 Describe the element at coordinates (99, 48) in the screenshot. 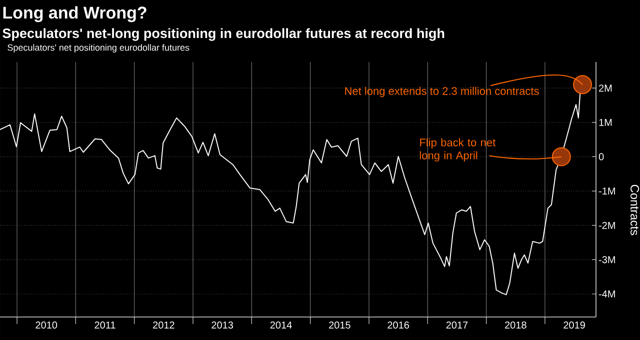

I see `text: Speculators' net positioning eurodollar futures` at that location.